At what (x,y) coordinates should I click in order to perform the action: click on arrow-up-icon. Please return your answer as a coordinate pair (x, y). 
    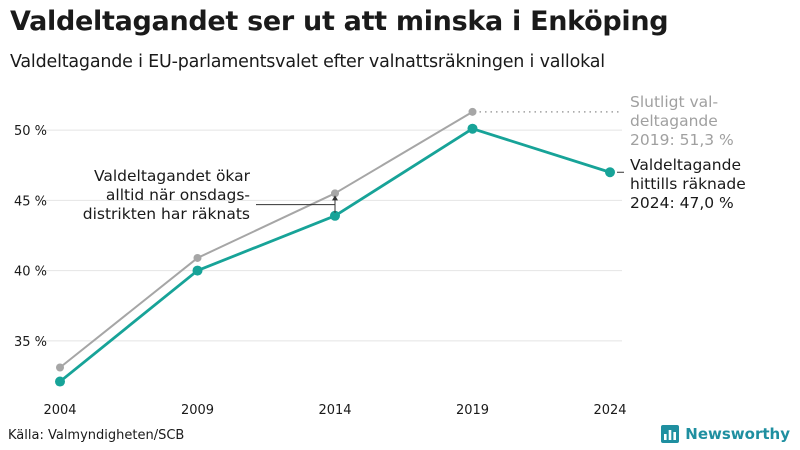
    Looking at the image, I should click on (335, 198).